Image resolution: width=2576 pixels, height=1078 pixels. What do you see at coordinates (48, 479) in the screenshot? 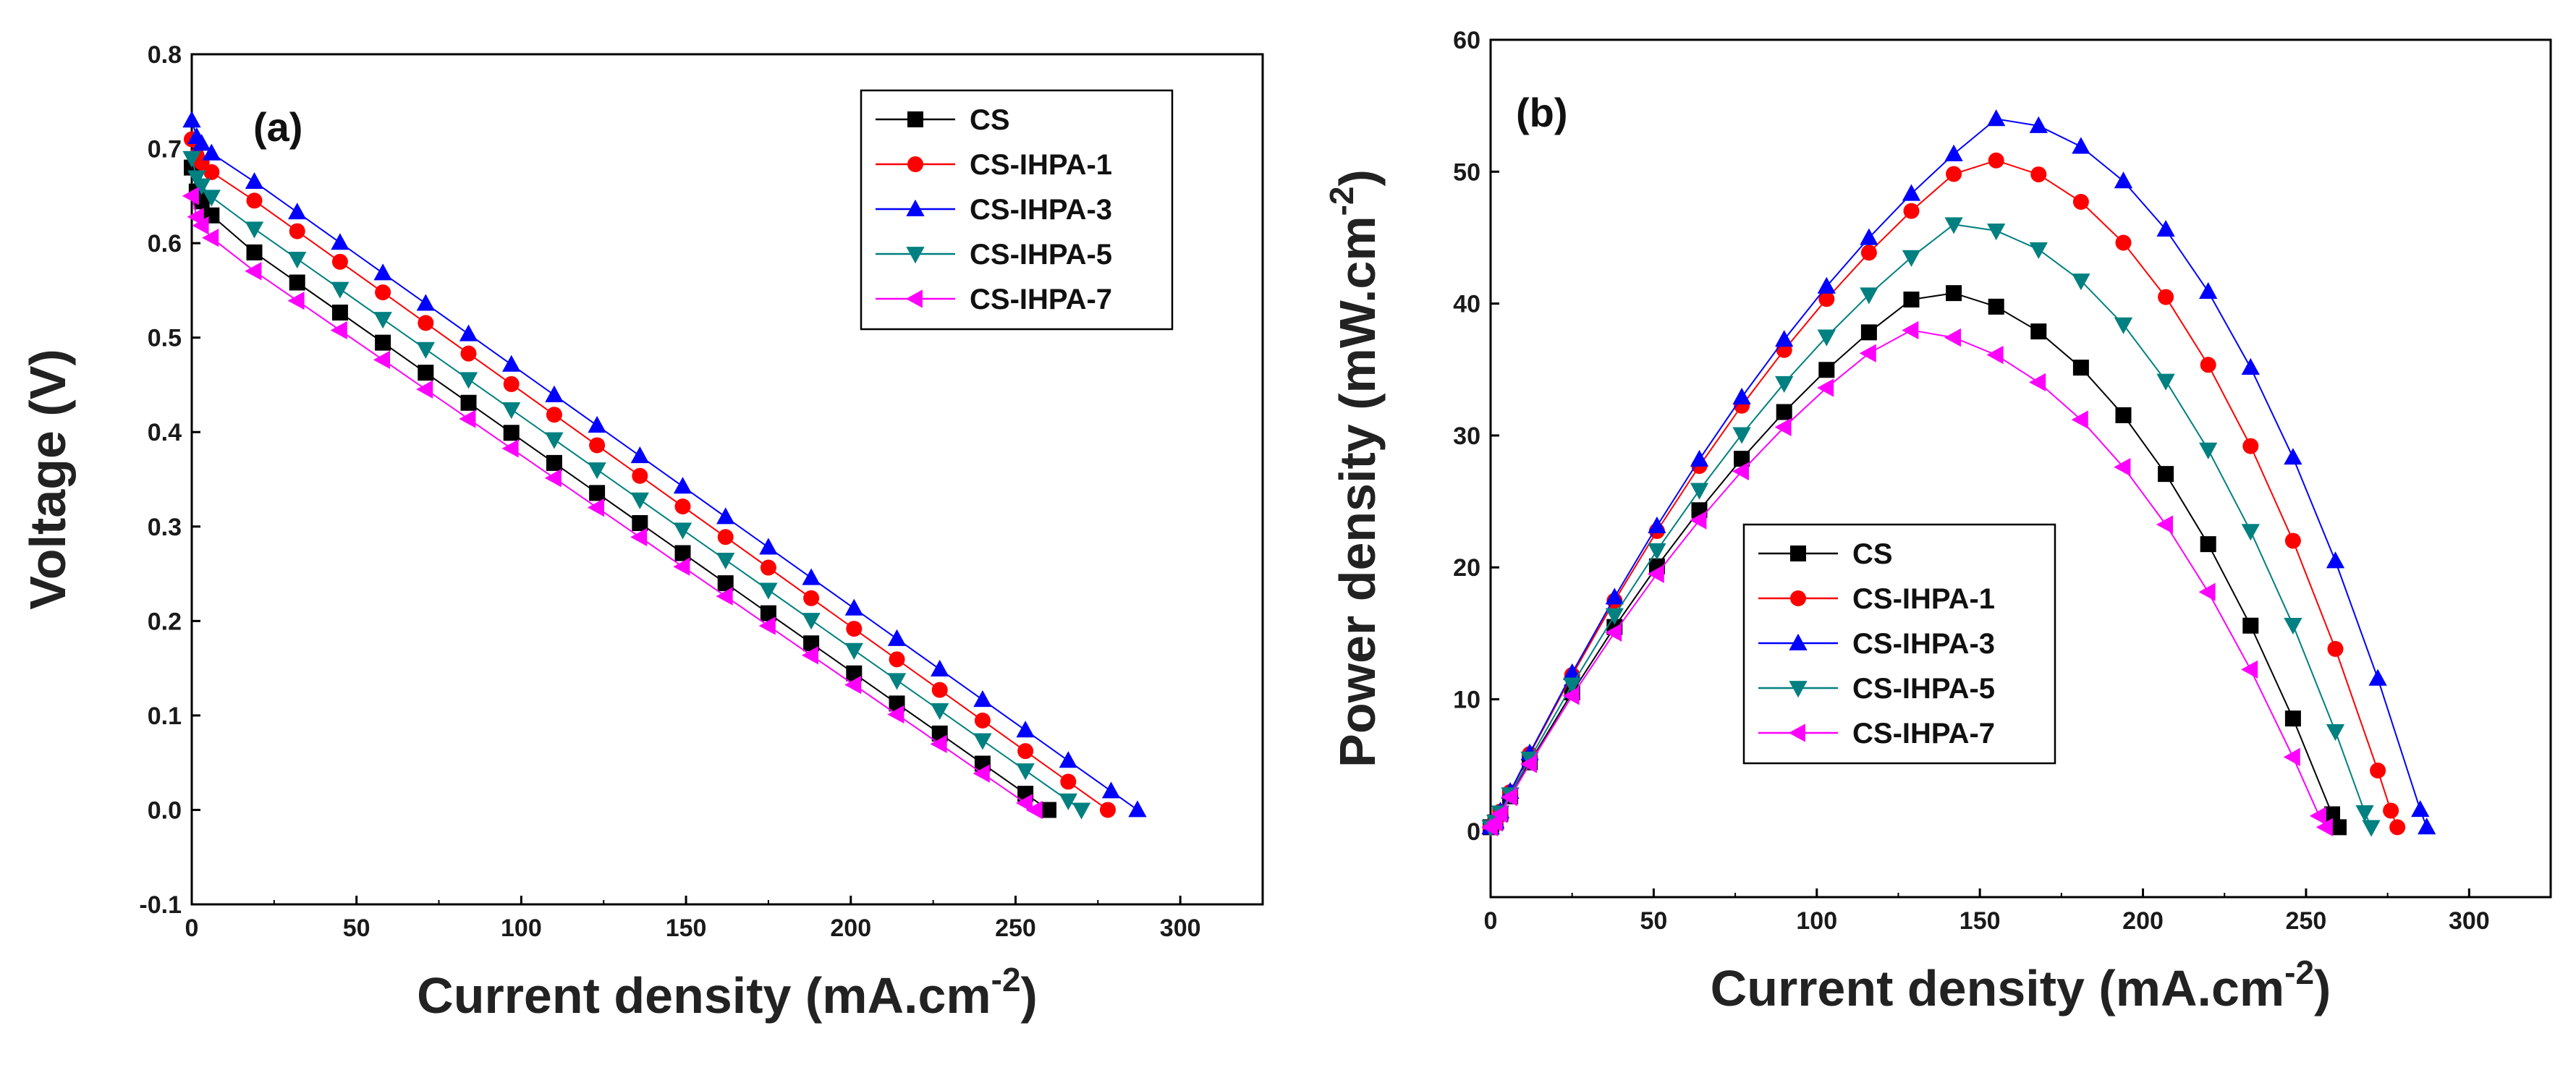
I see `y-axis-label: Voltage (V)` at bounding box center [48, 479].